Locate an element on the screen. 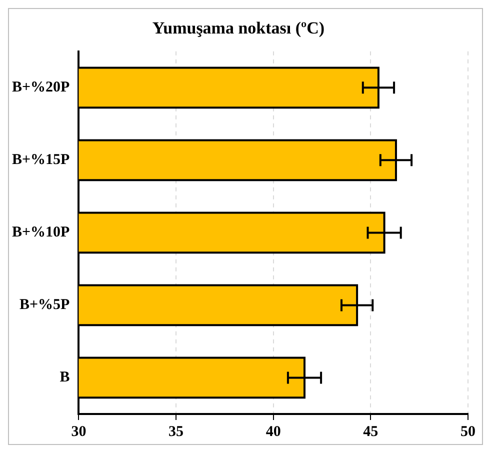 The height and width of the screenshot is (457, 493). chart-title: Yumuşama noktası (ºC) is located at coordinates (238, 28).